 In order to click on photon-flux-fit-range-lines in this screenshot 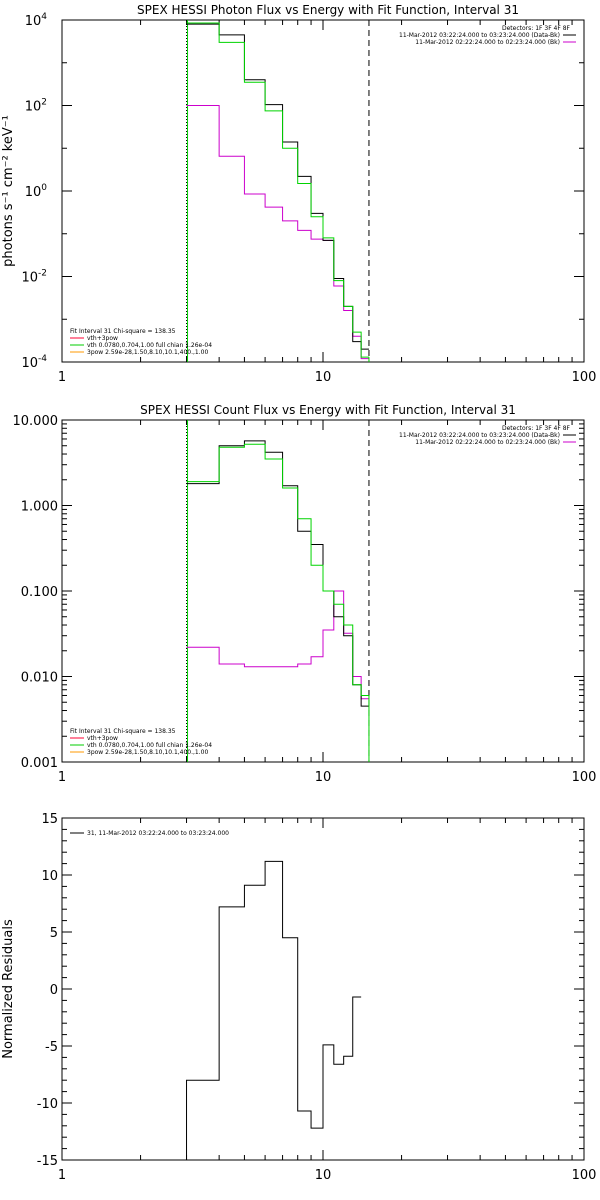, I will do `click(278, 191)`.